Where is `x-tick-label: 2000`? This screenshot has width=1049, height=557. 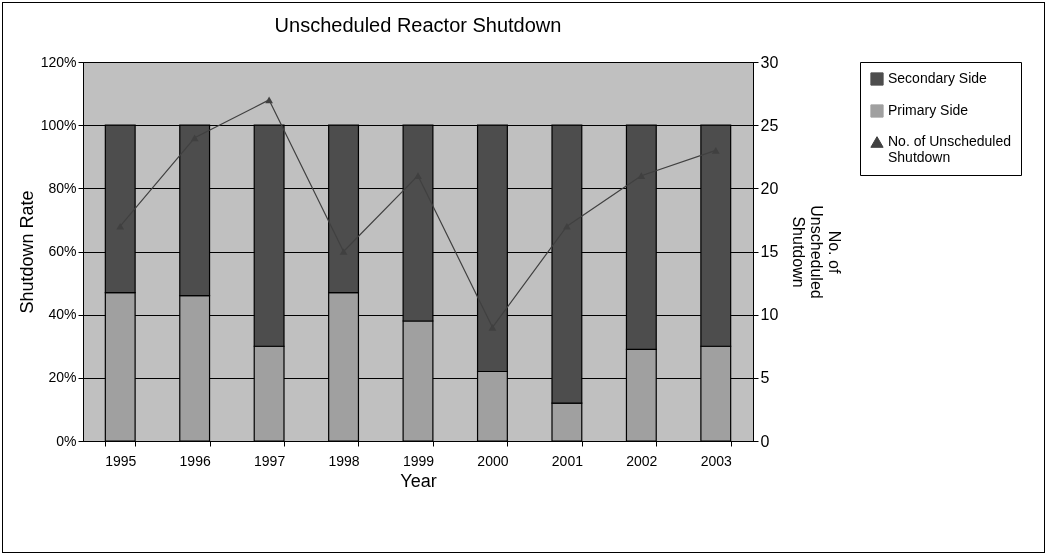
x-tick-label: 2000 is located at coordinates (493, 460).